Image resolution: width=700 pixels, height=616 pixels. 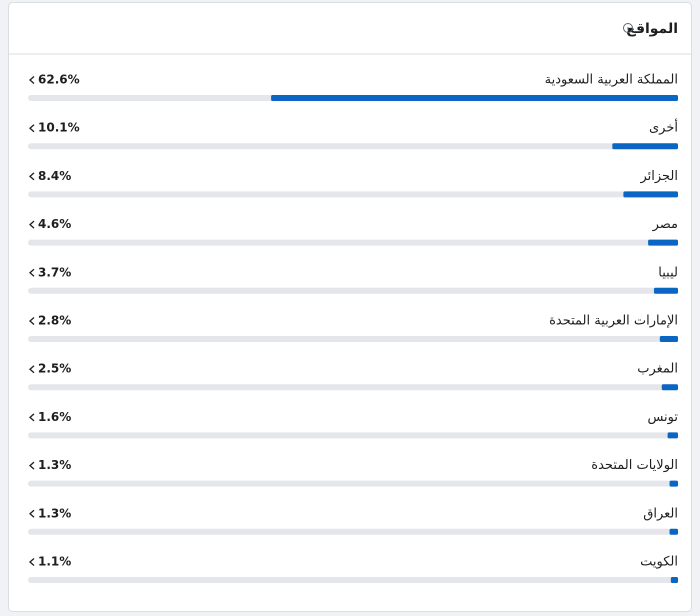 What do you see at coordinates (54, 369) in the screenshot?
I see `value-label: 2.5%` at bounding box center [54, 369].